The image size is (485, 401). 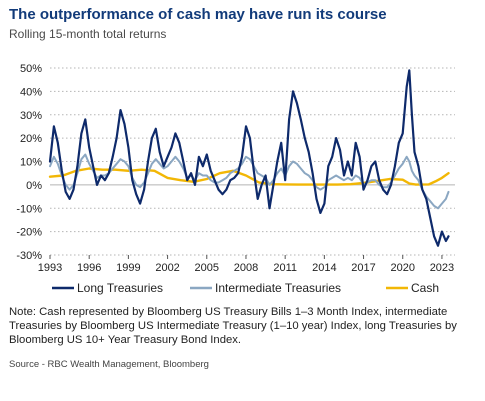 What do you see at coordinates (50, 268) in the screenshot?
I see `x-tick-label: 1993` at bounding box center [50, 268].